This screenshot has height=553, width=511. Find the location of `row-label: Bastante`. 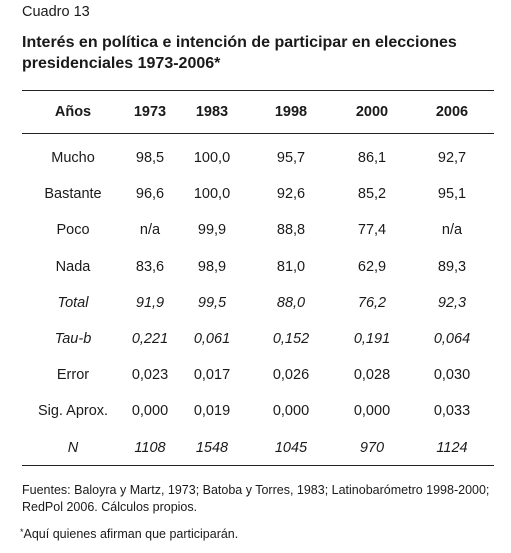

row-label: Bastante is located at coordinates (73, 194).